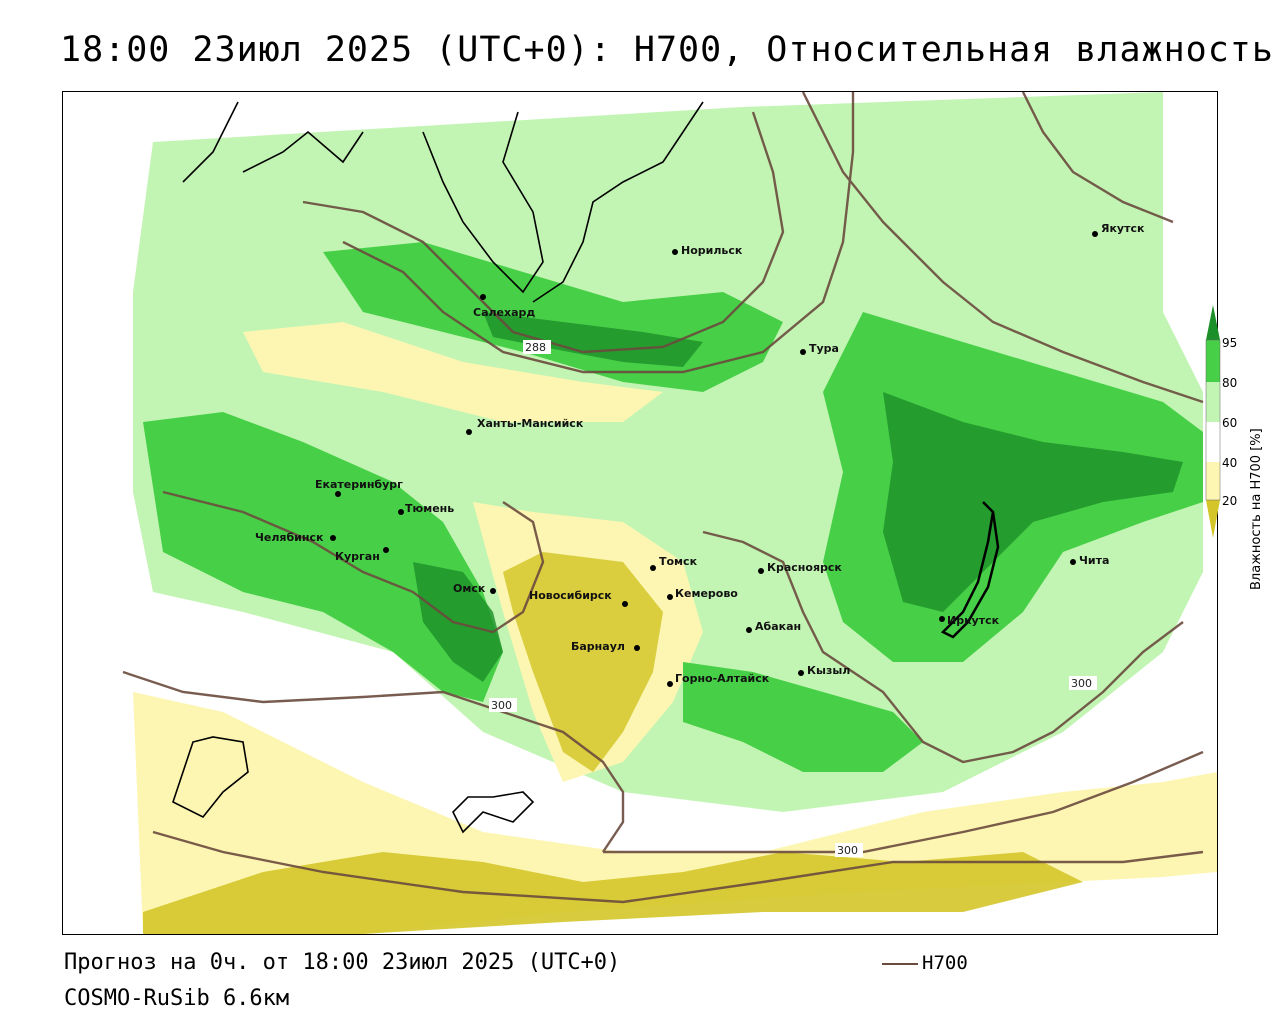 The image size is (1280, 1024). Describe the element at coordinates (1229, 501) in the screenshot. I see `colorbar-tick-20: 20` at that location.